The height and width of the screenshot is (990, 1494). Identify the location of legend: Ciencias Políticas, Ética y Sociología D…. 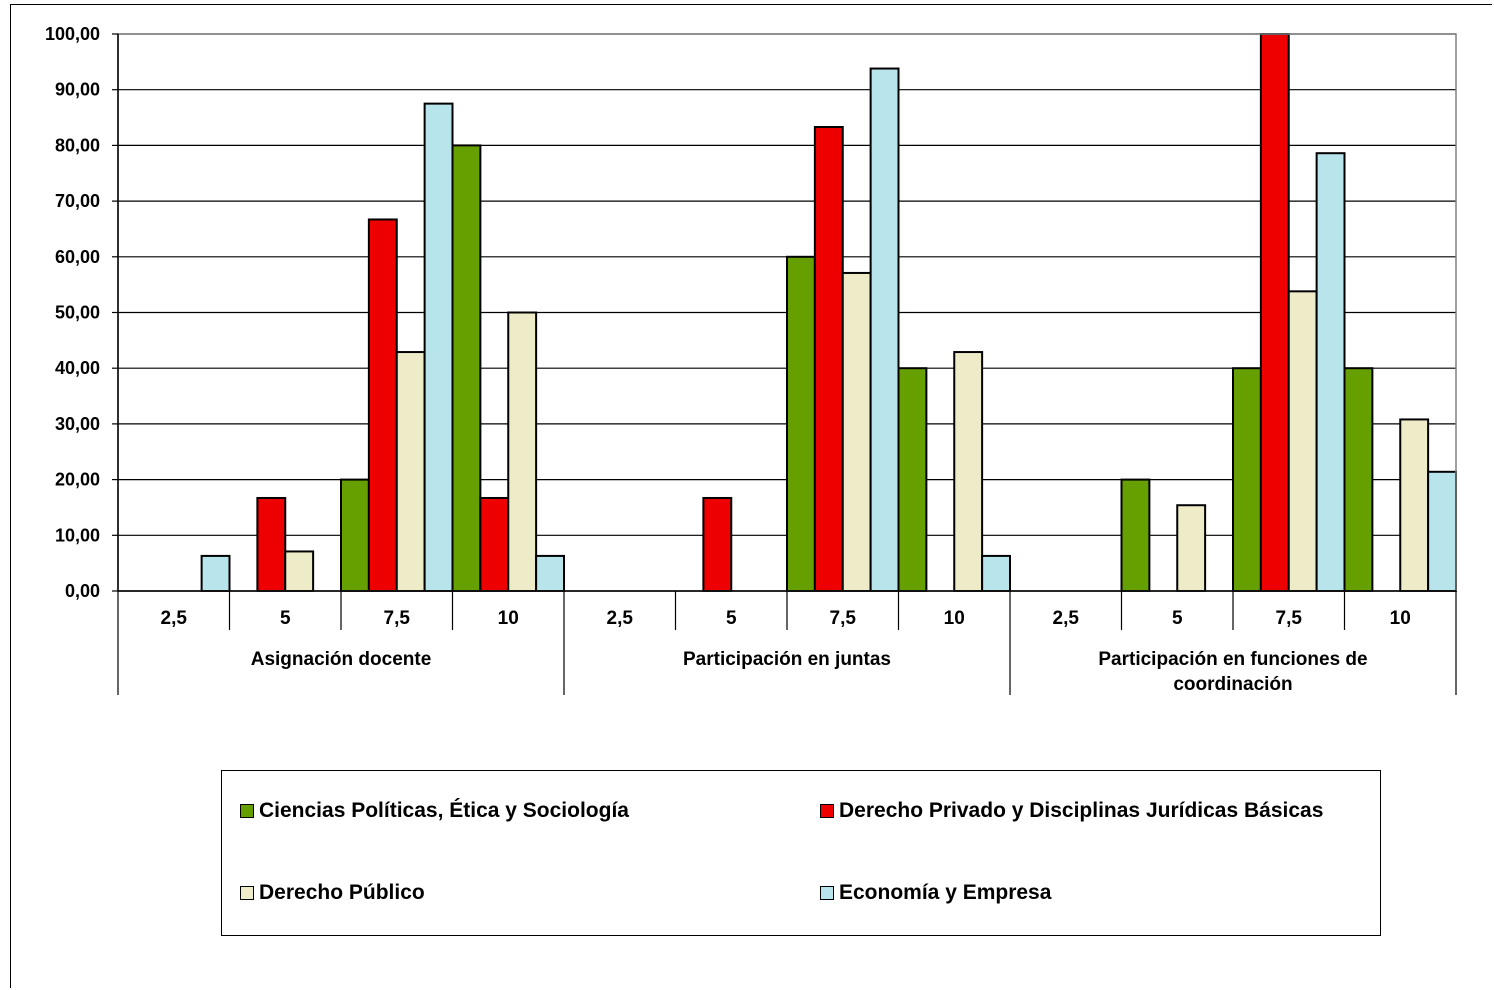
(801, 853).